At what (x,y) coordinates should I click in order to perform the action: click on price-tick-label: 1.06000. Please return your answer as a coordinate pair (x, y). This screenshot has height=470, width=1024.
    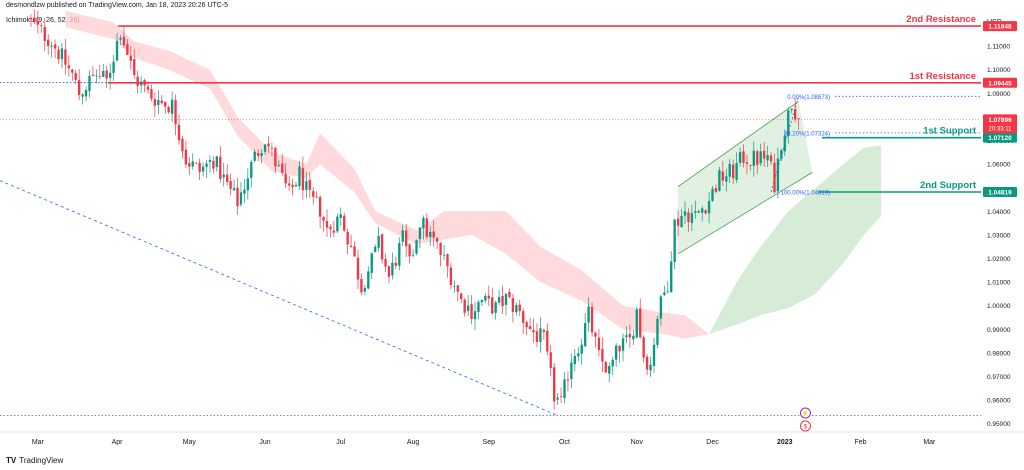
    Looking at the image, I should click on (999, 165).